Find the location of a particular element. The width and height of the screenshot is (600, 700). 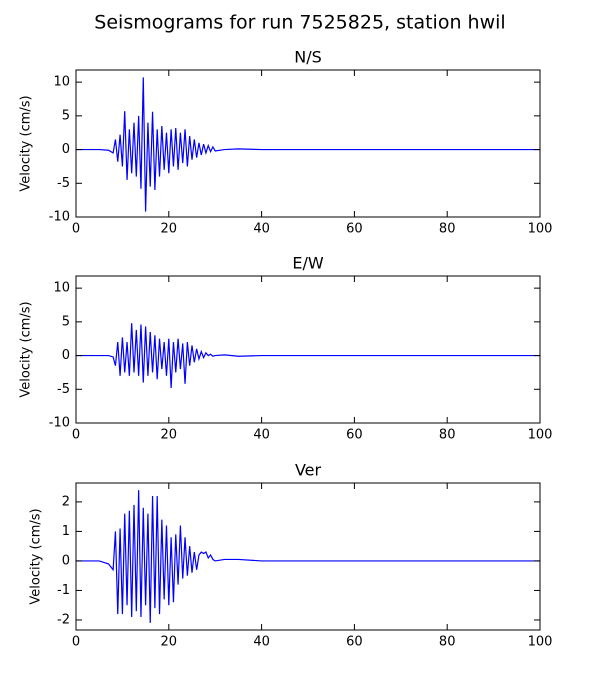

y-tick-label: -1 is located at coordinates (63, 590).